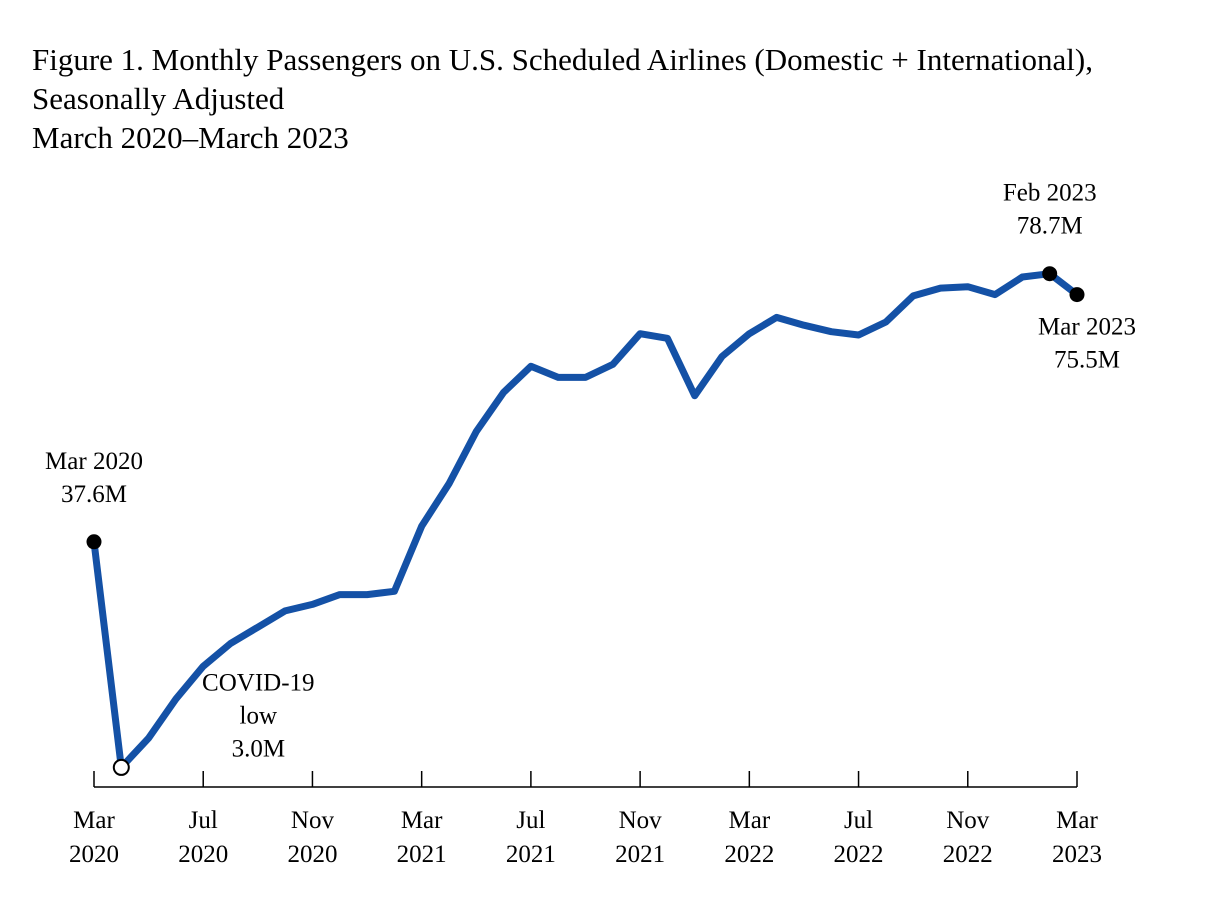  What do you see at coordinates (258, 682) in the screenshot?
I see `annotation-label: COVID-19` at bounding box center [258, 682].